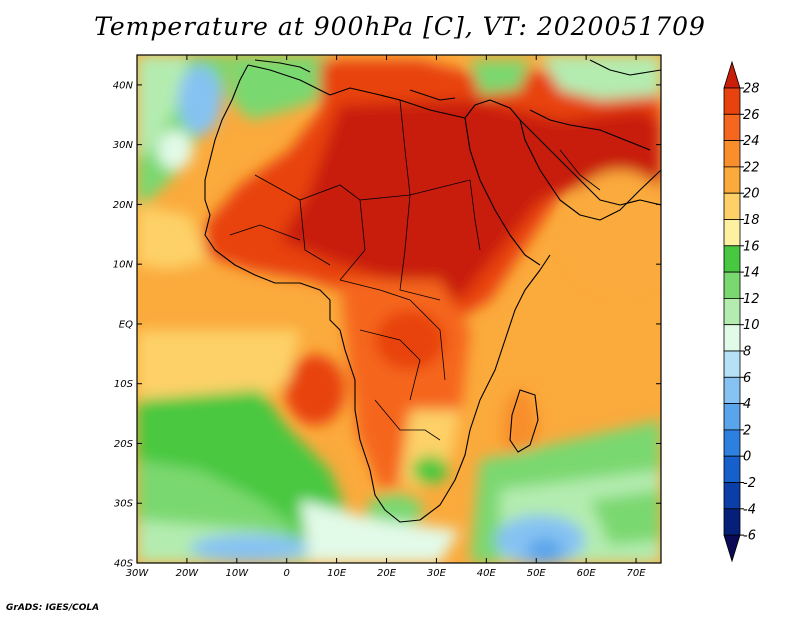 The width and height of the screenshot is (800, 618). What do you see at coordinates (287, 573) in the screenshot?
I see `lon-tick-label: 0` at bounding box center [287, 573].